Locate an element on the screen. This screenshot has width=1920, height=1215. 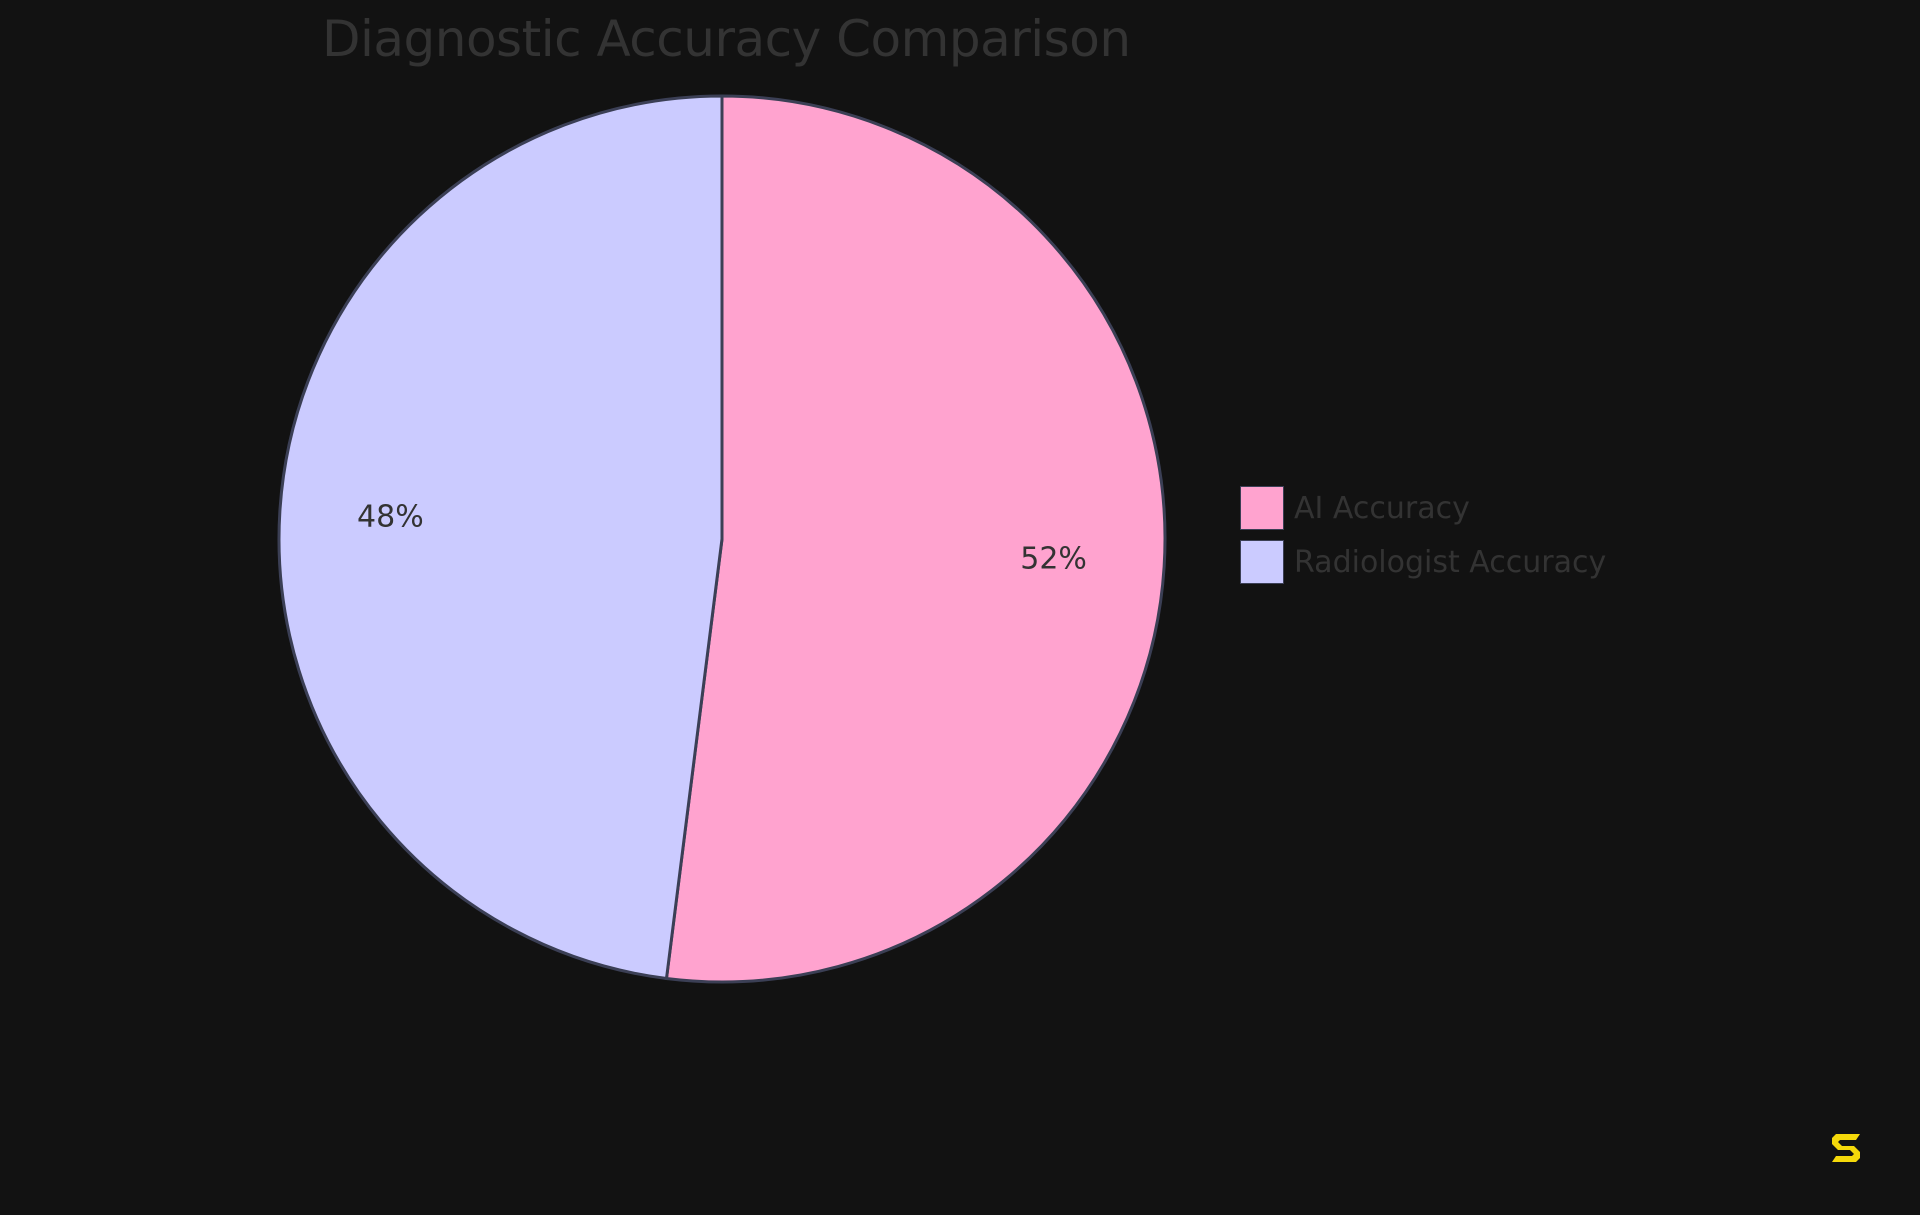
chart-title: Diagnostic Accuracy Comparison is located at coordinates (726, 39).